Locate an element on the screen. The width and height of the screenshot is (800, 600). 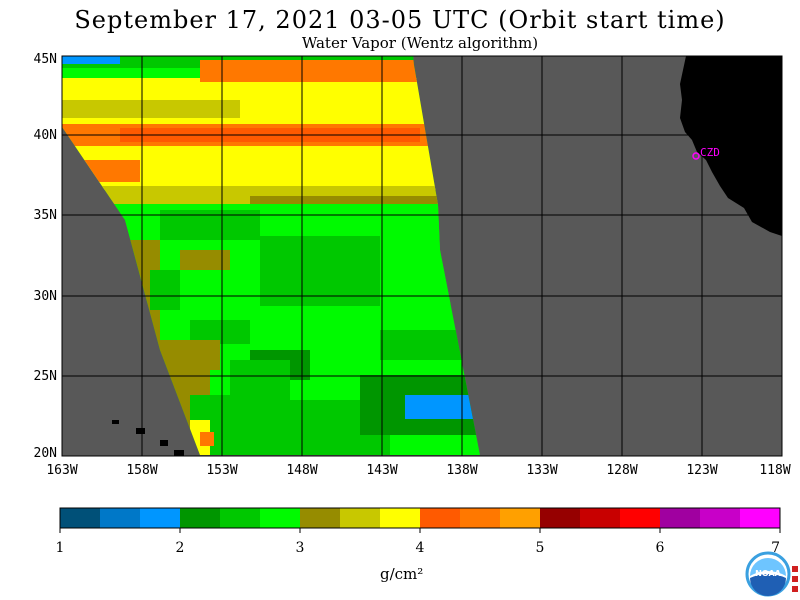
colorbar-tick-label: 6 is located at coordinates (660, 548).